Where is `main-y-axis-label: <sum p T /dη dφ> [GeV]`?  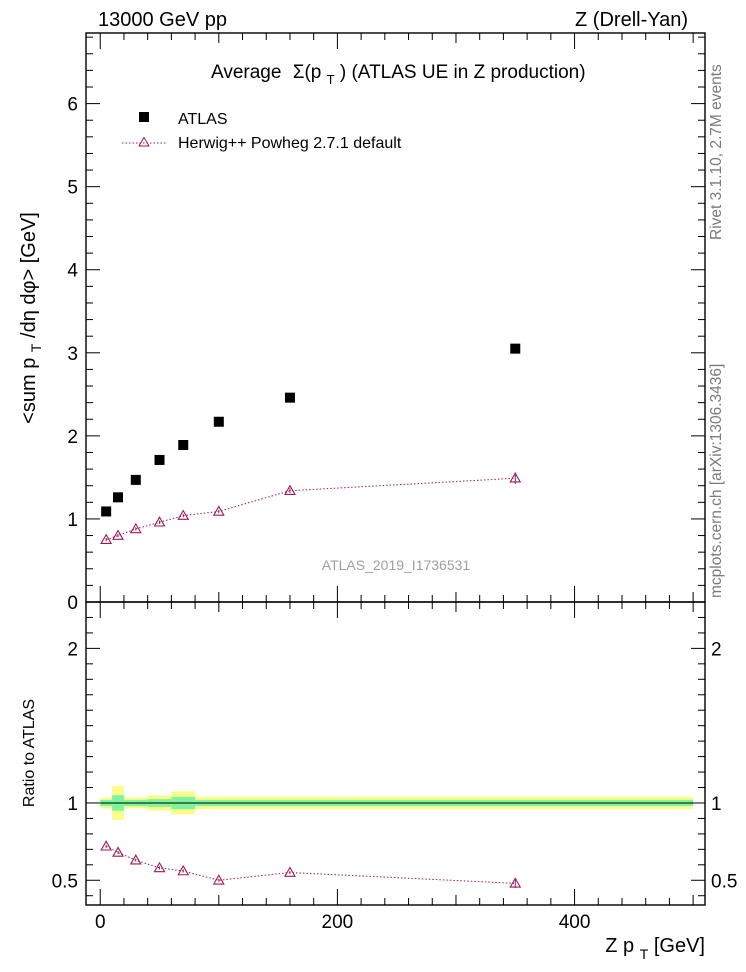
main-y-axis-label: <sum p T /dη dφ> [GeV] is located at coordinates (32, 318).